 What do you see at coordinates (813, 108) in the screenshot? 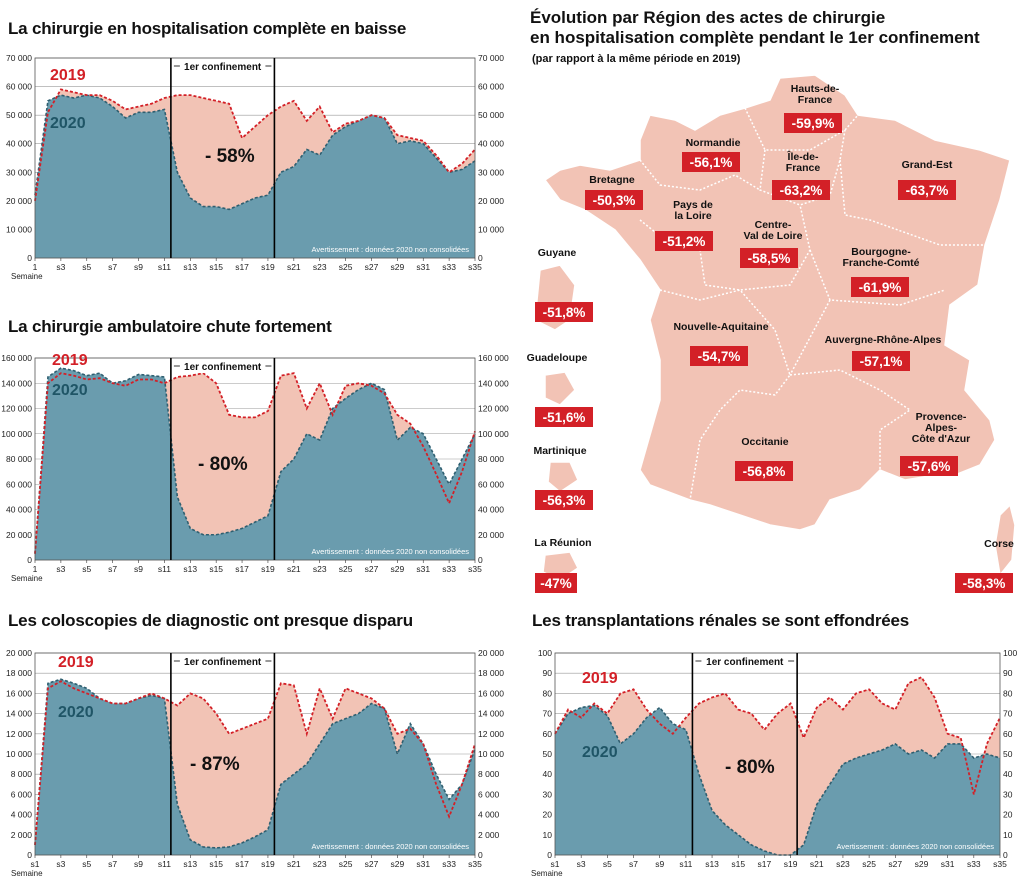
I see `region-label-hauts-de-france: Hauts-de-France -59,9%` at bounding box center [813, 108].